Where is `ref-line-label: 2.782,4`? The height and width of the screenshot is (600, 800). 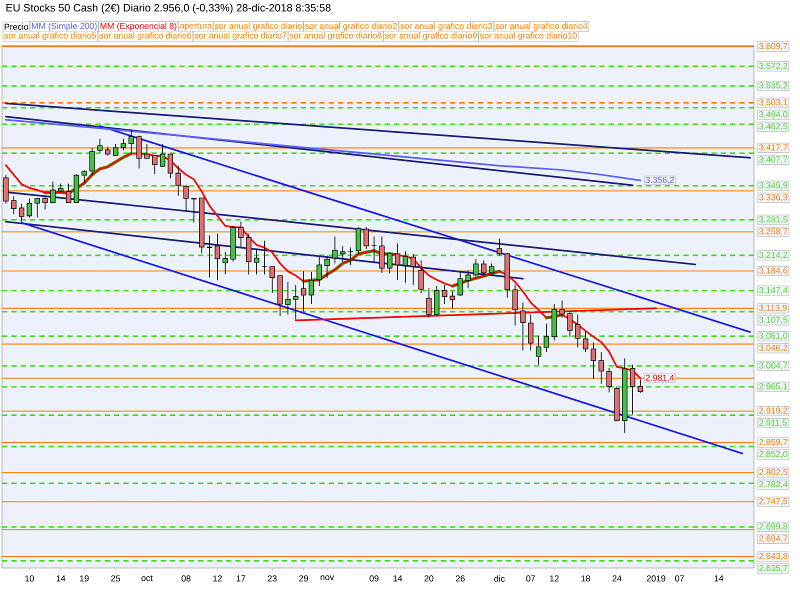 ref-line-label: 2.782,4 is located at coordinates (773, 484).